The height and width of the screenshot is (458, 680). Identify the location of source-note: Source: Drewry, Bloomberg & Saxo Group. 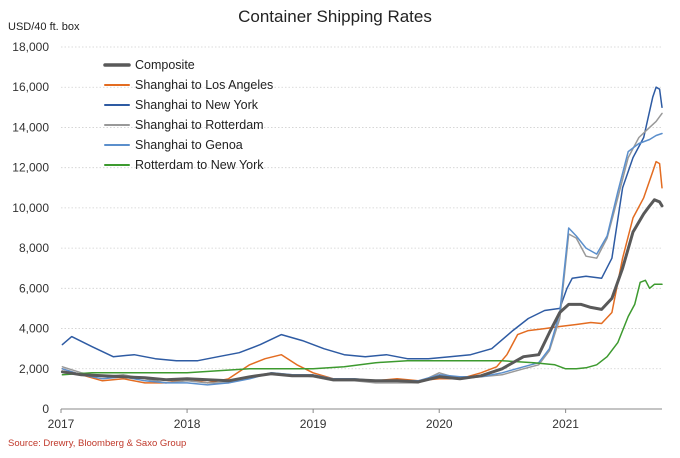
(97, 443).